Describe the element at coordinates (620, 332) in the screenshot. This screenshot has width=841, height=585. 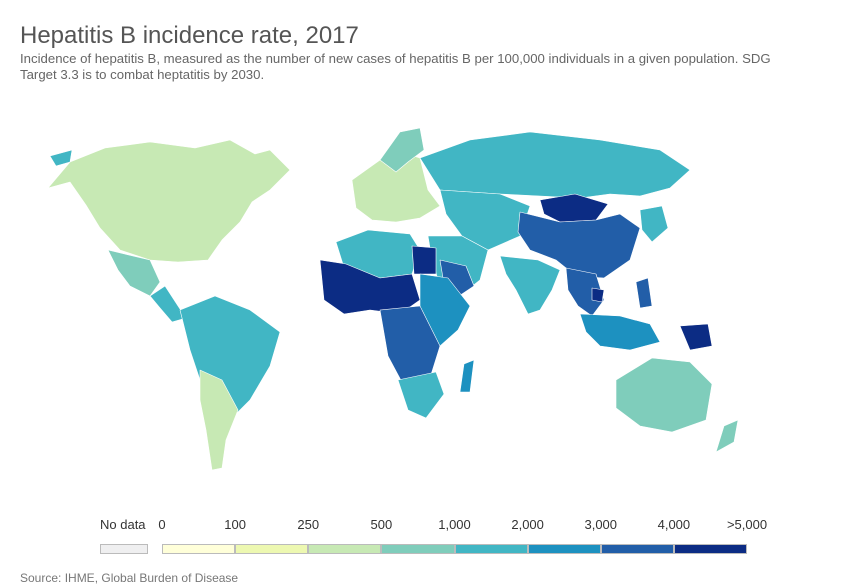
I see `region-indonesia` at that location.